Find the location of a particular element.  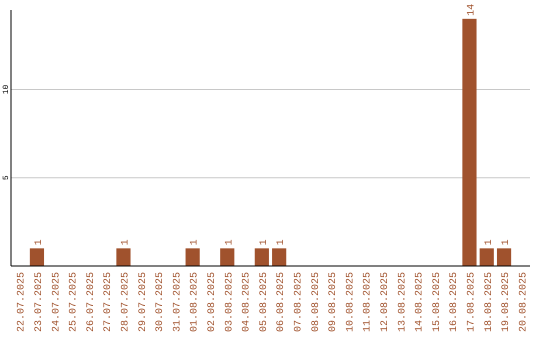

x-tick-label: 18.08.2025 is located at coordinates (489, 302).